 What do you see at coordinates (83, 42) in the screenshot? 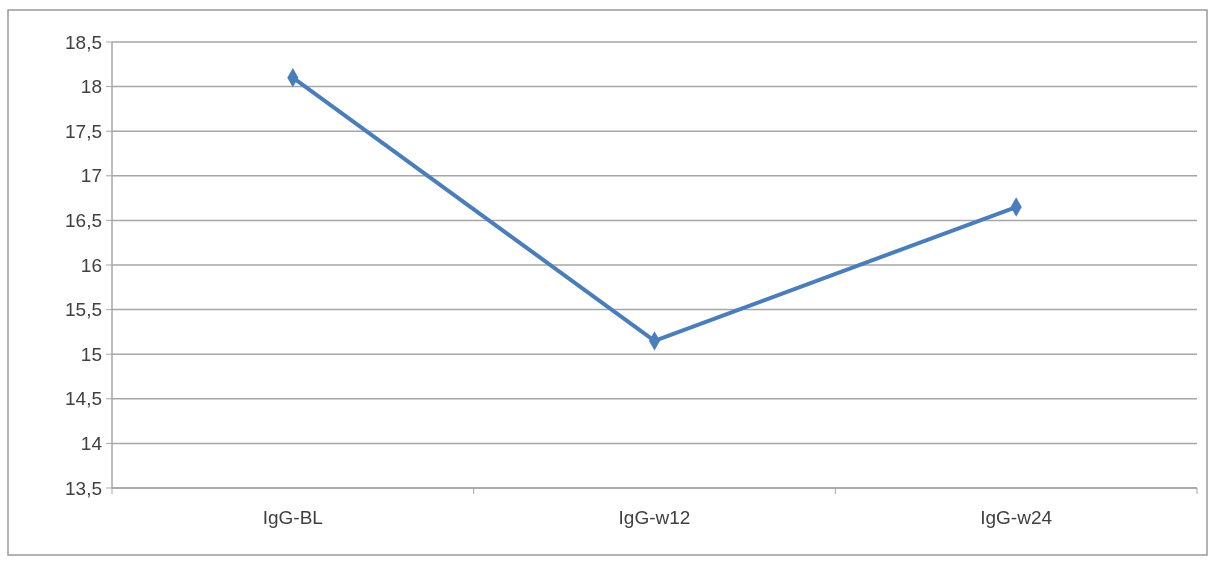
I see `y-tick-label: 18,5` at bounding box center [83, 42].